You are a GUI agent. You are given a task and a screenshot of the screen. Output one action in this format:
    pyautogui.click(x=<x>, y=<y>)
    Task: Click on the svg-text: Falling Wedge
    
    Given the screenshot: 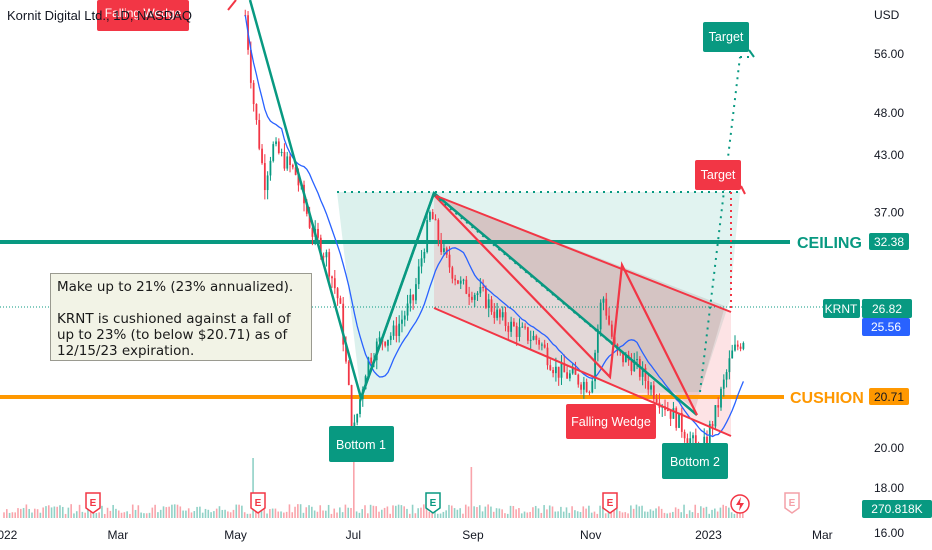 What is the action you would take?
    pyautogui.click(x=611, y=422)
    